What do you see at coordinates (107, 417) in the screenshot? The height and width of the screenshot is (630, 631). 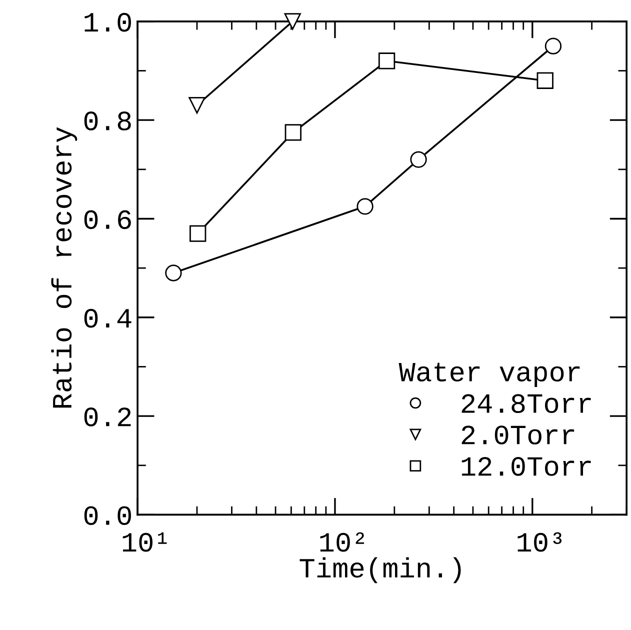 I see `y-tick-label: 0.2` at bounding box center [107, 417].